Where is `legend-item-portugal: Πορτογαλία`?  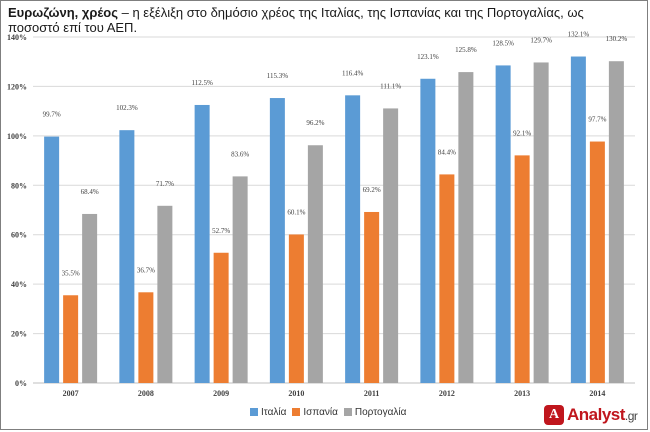
legend-item-portugal: Πορτογαλία is located at coordinates (375, 412).